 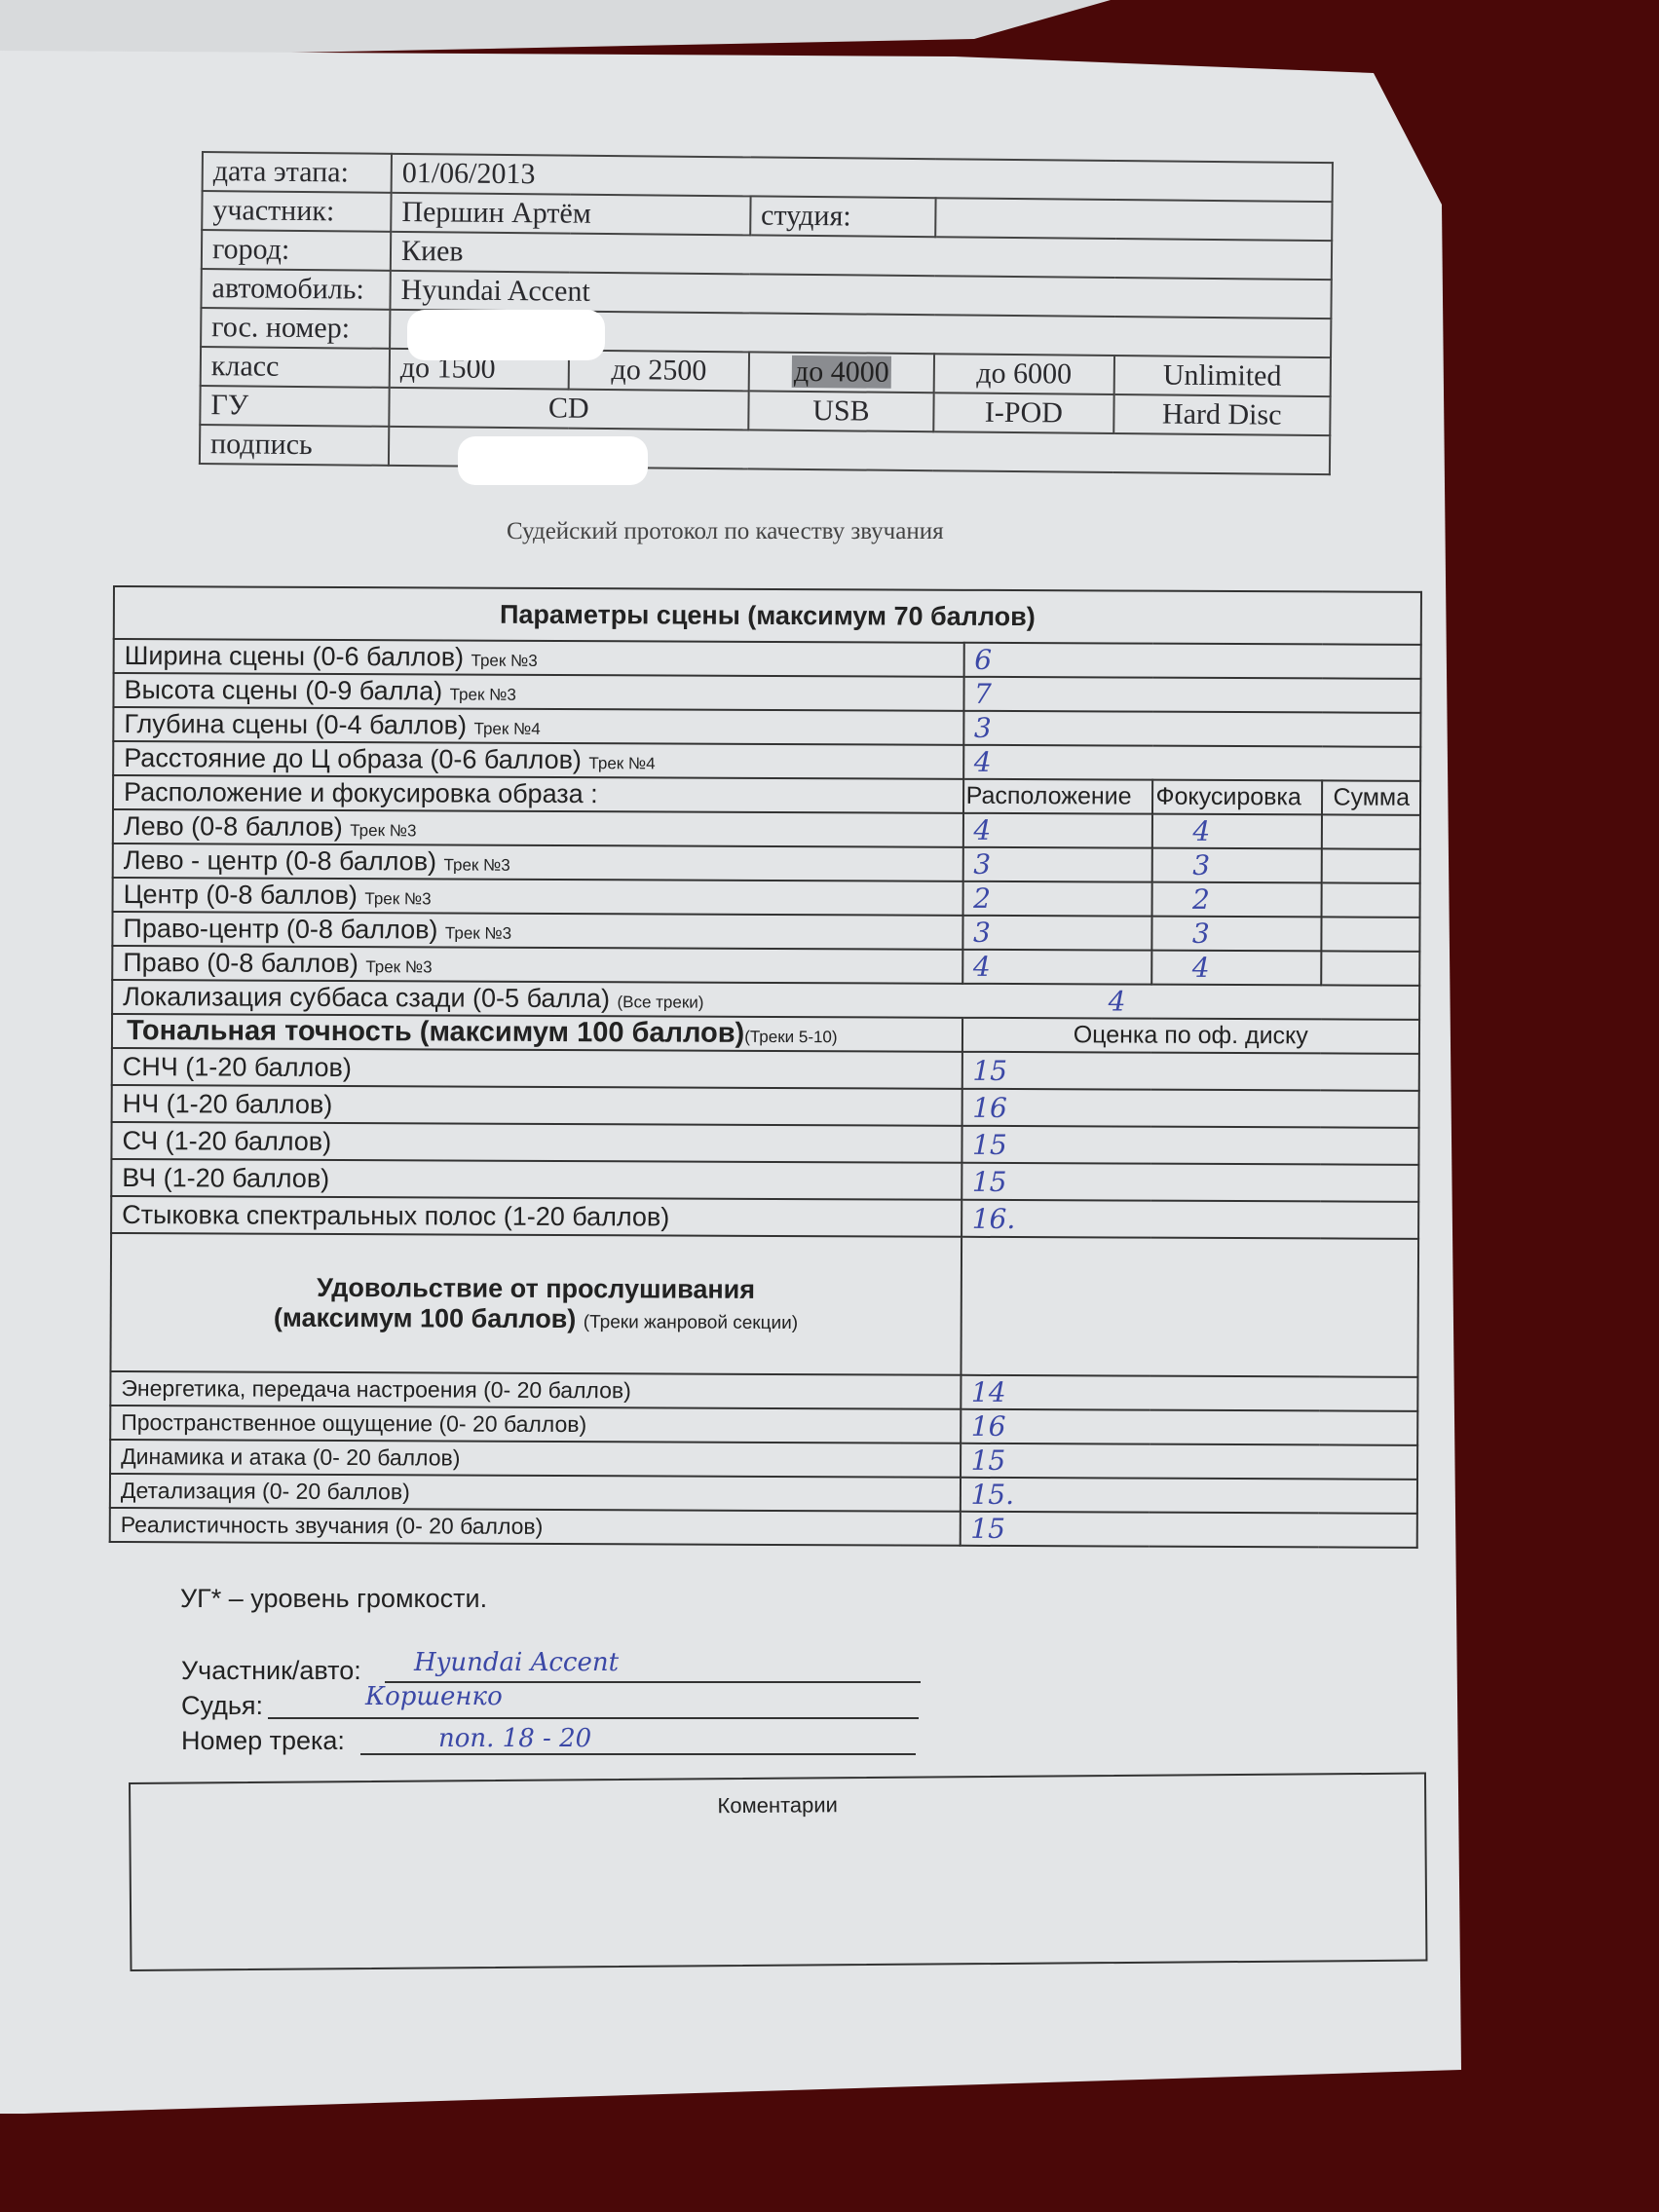 What do you see at coordinates (767, 615) in the screenshot?
I see `scene-title: Параметры сцены (максимум 70 баллов)` at bounding box center [767, 615].